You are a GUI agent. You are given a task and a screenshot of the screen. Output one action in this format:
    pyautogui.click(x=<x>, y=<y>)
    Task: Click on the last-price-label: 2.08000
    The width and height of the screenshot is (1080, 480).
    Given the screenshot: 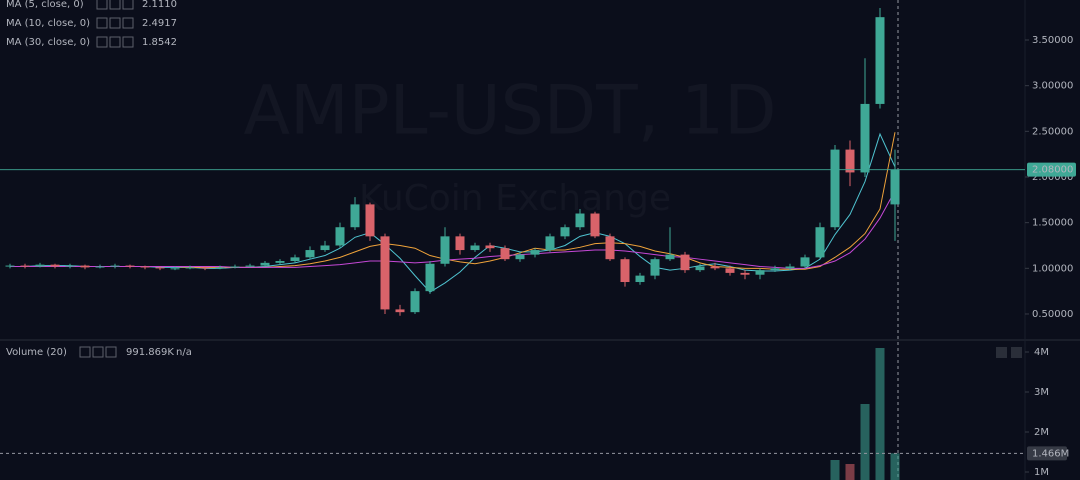 What is the action you would take?
    pyautogui.click(x=1052, y=170)
    